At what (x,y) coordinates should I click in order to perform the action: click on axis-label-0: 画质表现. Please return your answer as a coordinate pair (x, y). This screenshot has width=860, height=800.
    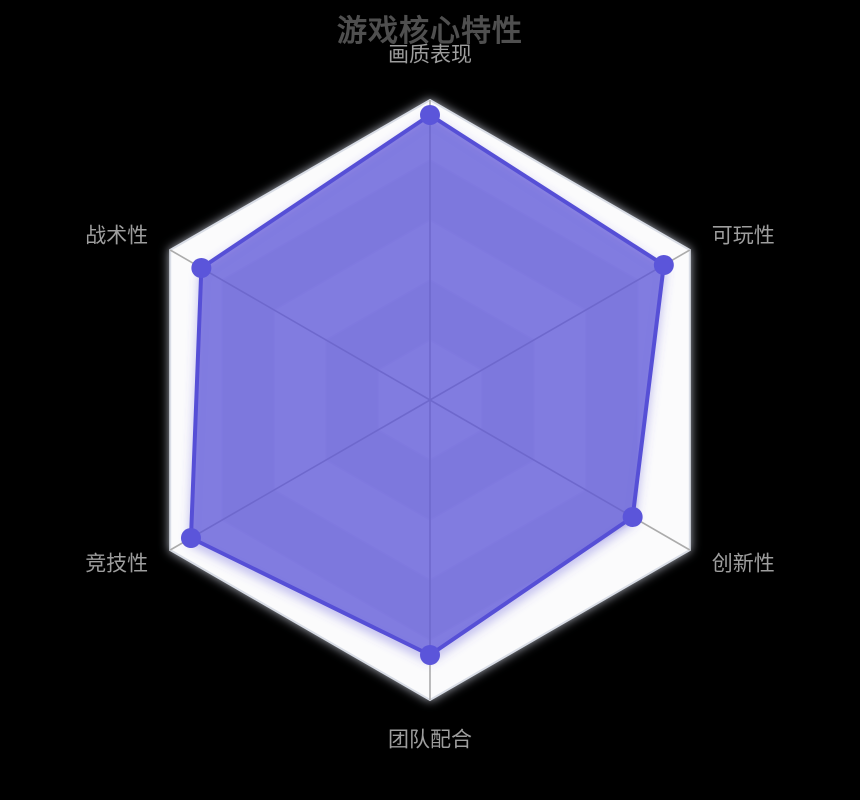
    Looking at the image, I should click on (430, 55).